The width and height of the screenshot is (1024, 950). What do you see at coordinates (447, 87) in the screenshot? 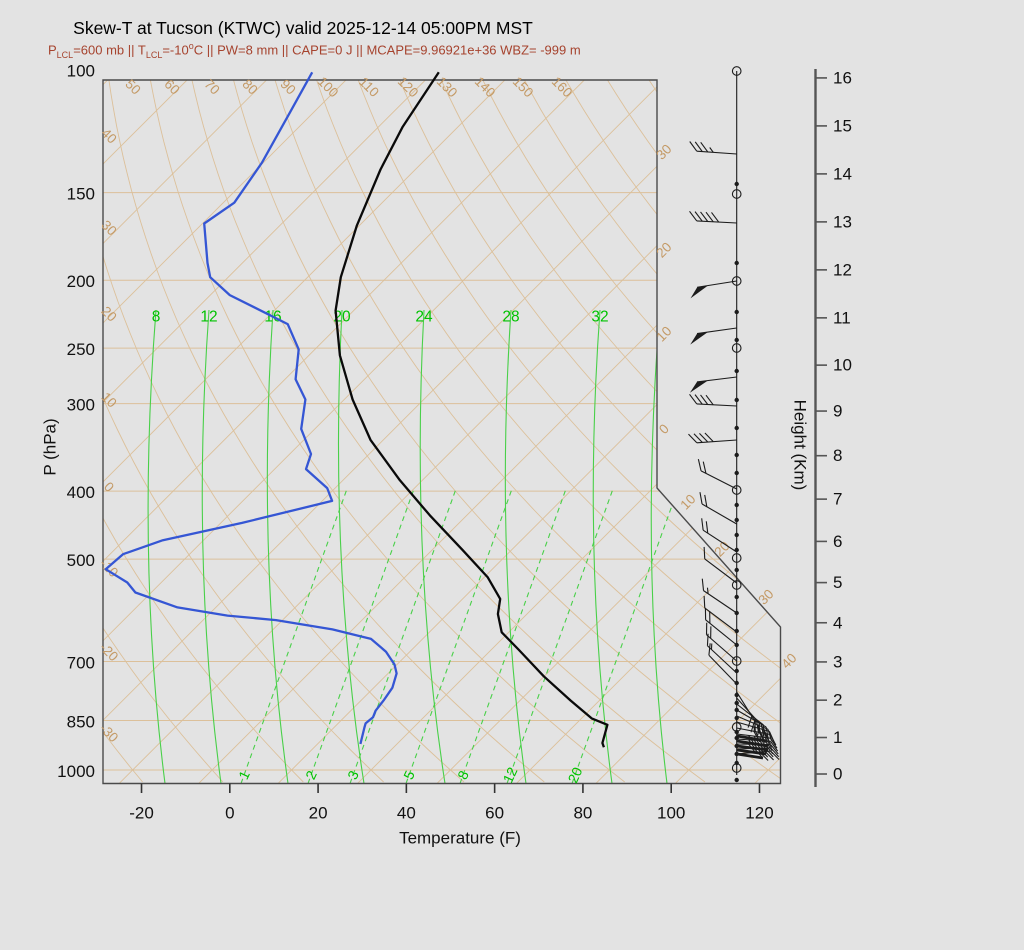
I see `svg-text: 130` at bounding box center [447, 87].